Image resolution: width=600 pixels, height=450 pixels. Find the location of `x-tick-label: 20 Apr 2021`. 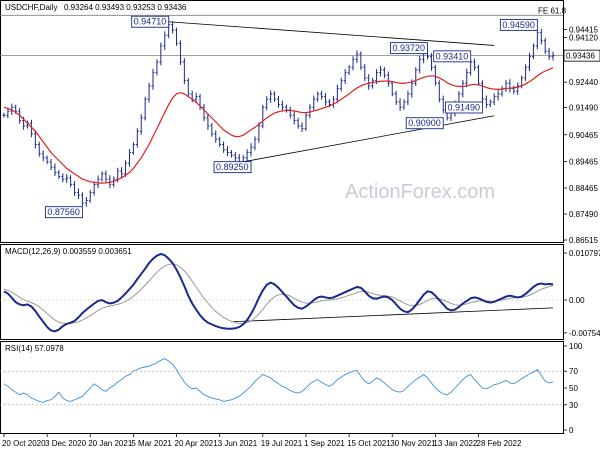

x-tick-label: 20 Apr 2021 is located at coordinates (197, 443).